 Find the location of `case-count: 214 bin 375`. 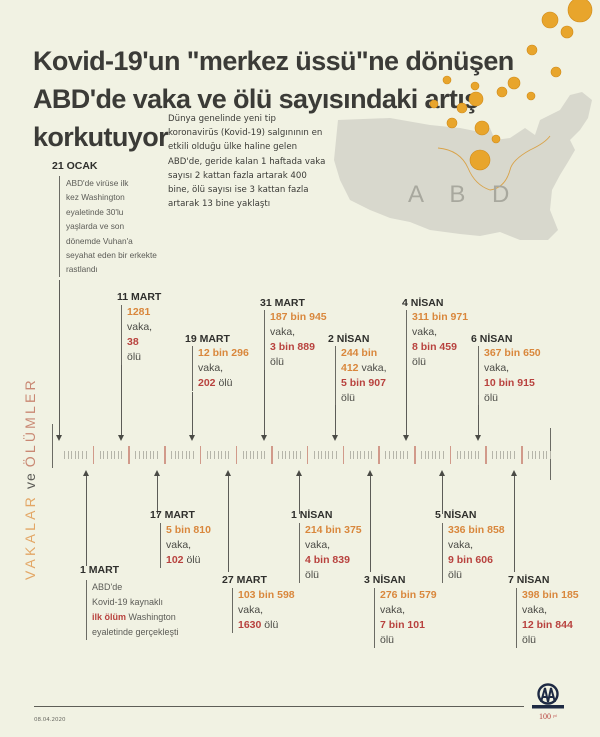

case-count: 214 bin 375 is located at coordinates (333, 530).